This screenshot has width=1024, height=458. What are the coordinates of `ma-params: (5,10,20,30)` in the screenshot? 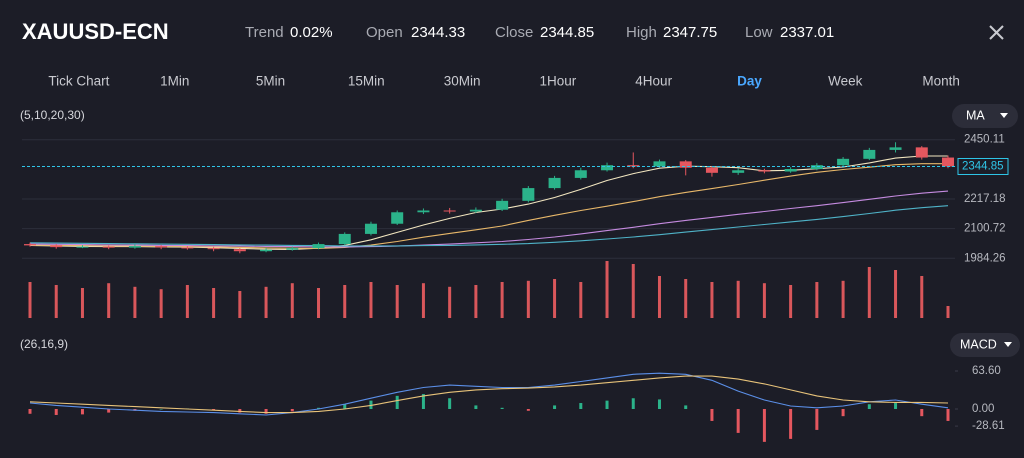 It's located at (52, 115).